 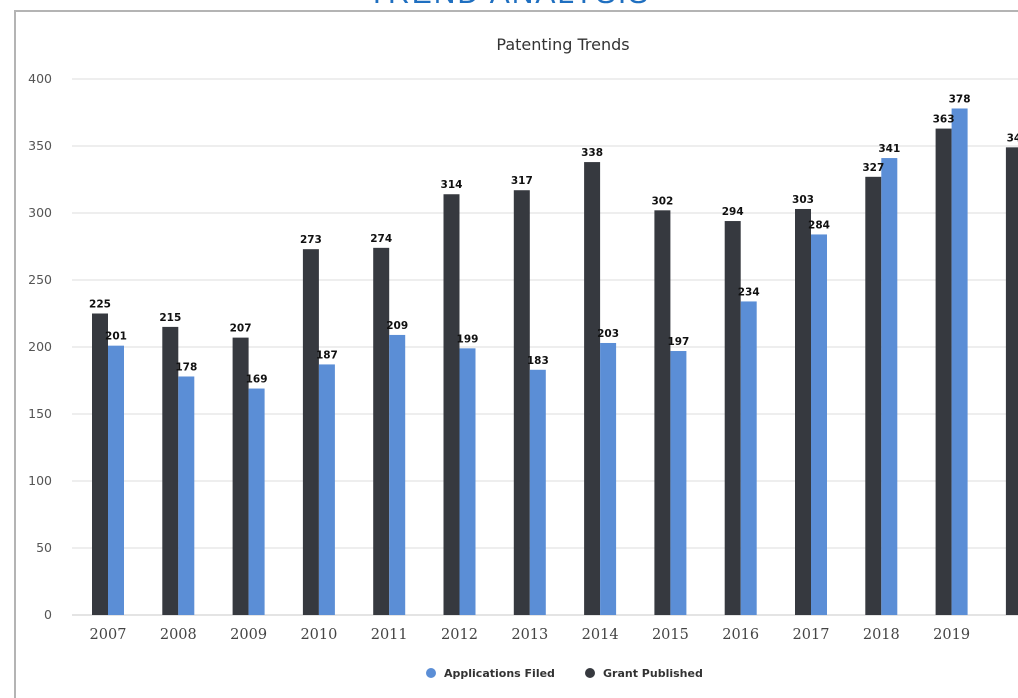 I want to click on data-label: 169, so click(x=257, y=380).